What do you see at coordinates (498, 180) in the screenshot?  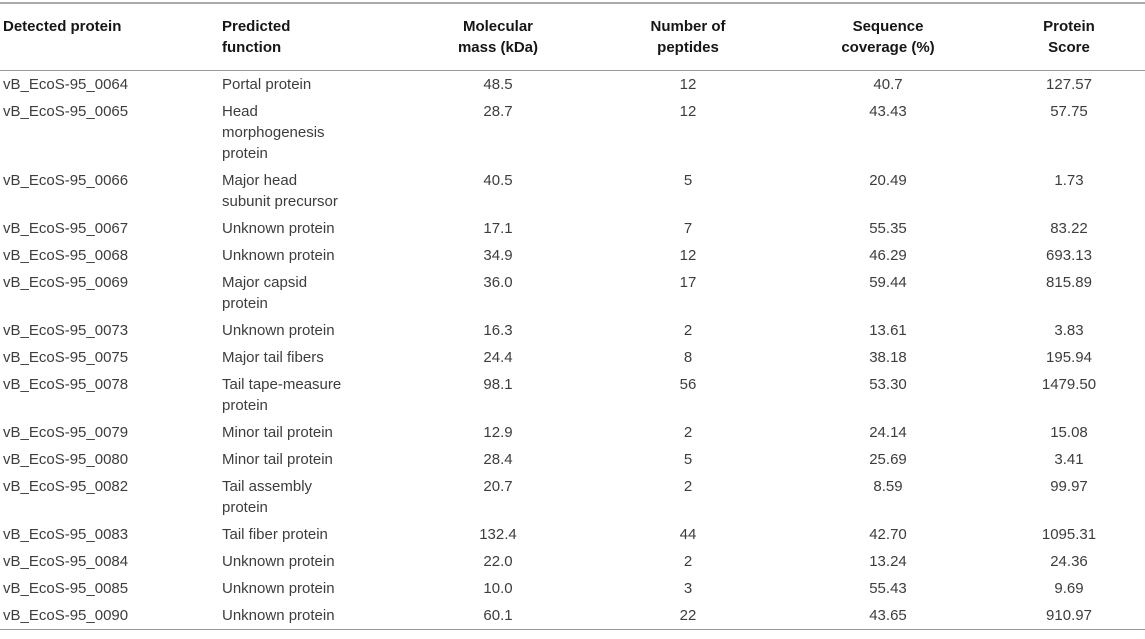 I see `cell-molecular-mass: 40.5` at bounding box center [498, 180].